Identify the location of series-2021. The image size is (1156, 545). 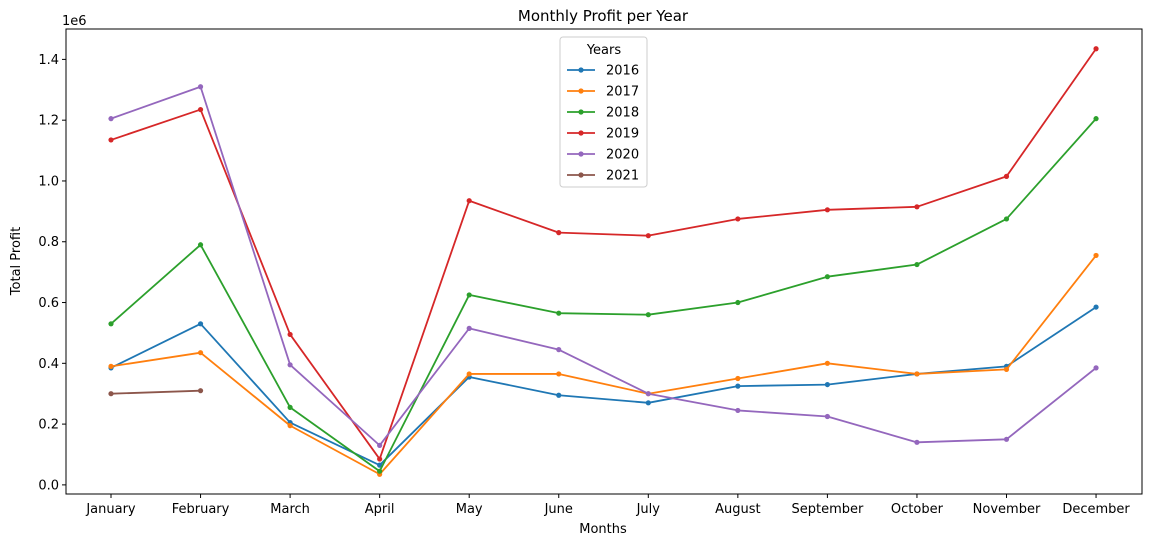
(156, 392).